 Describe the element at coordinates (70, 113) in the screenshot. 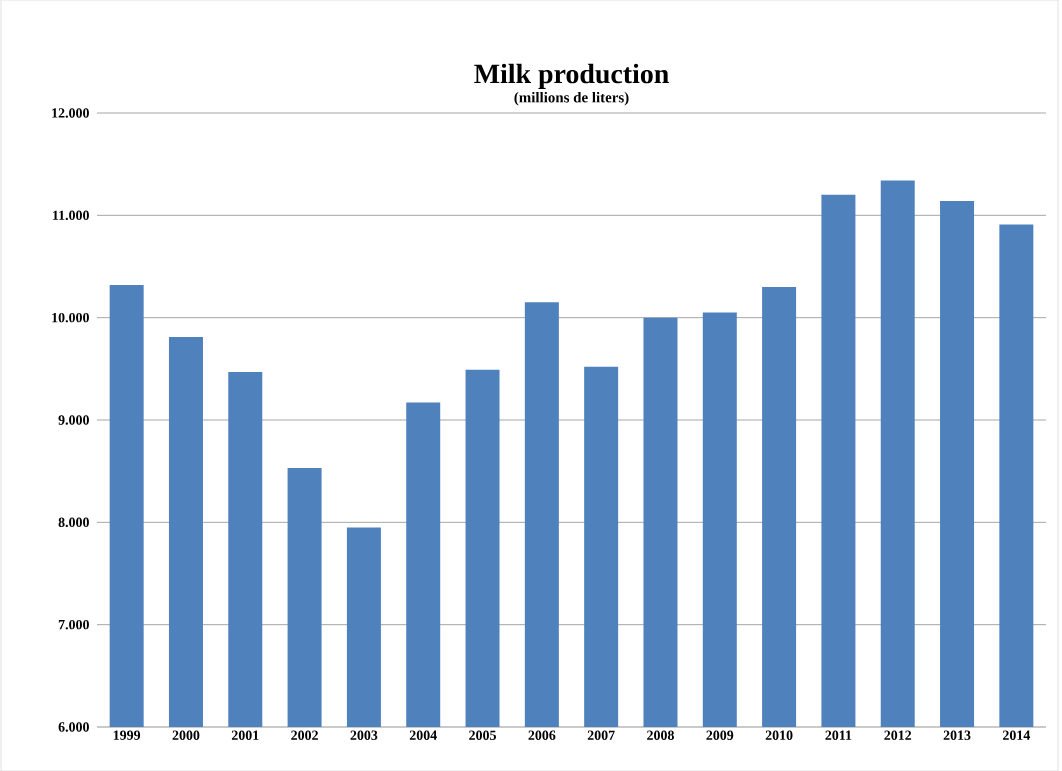

I see `y-tick-label: 12.000` at that location.